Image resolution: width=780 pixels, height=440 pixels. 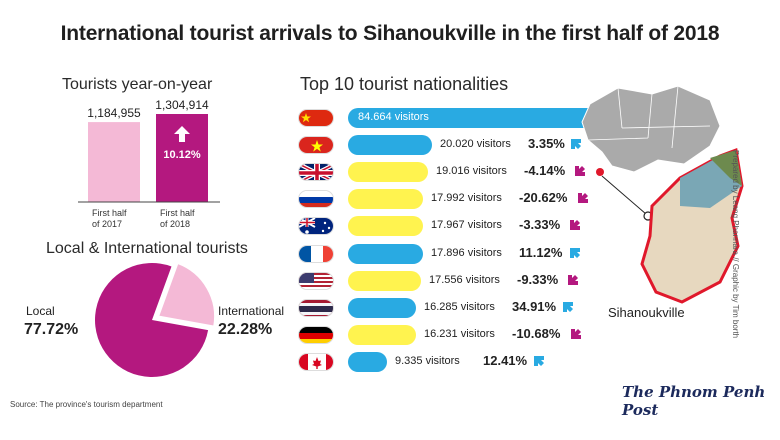 I want to click on vietnam-flag-icon, so click(x=316, y=145).